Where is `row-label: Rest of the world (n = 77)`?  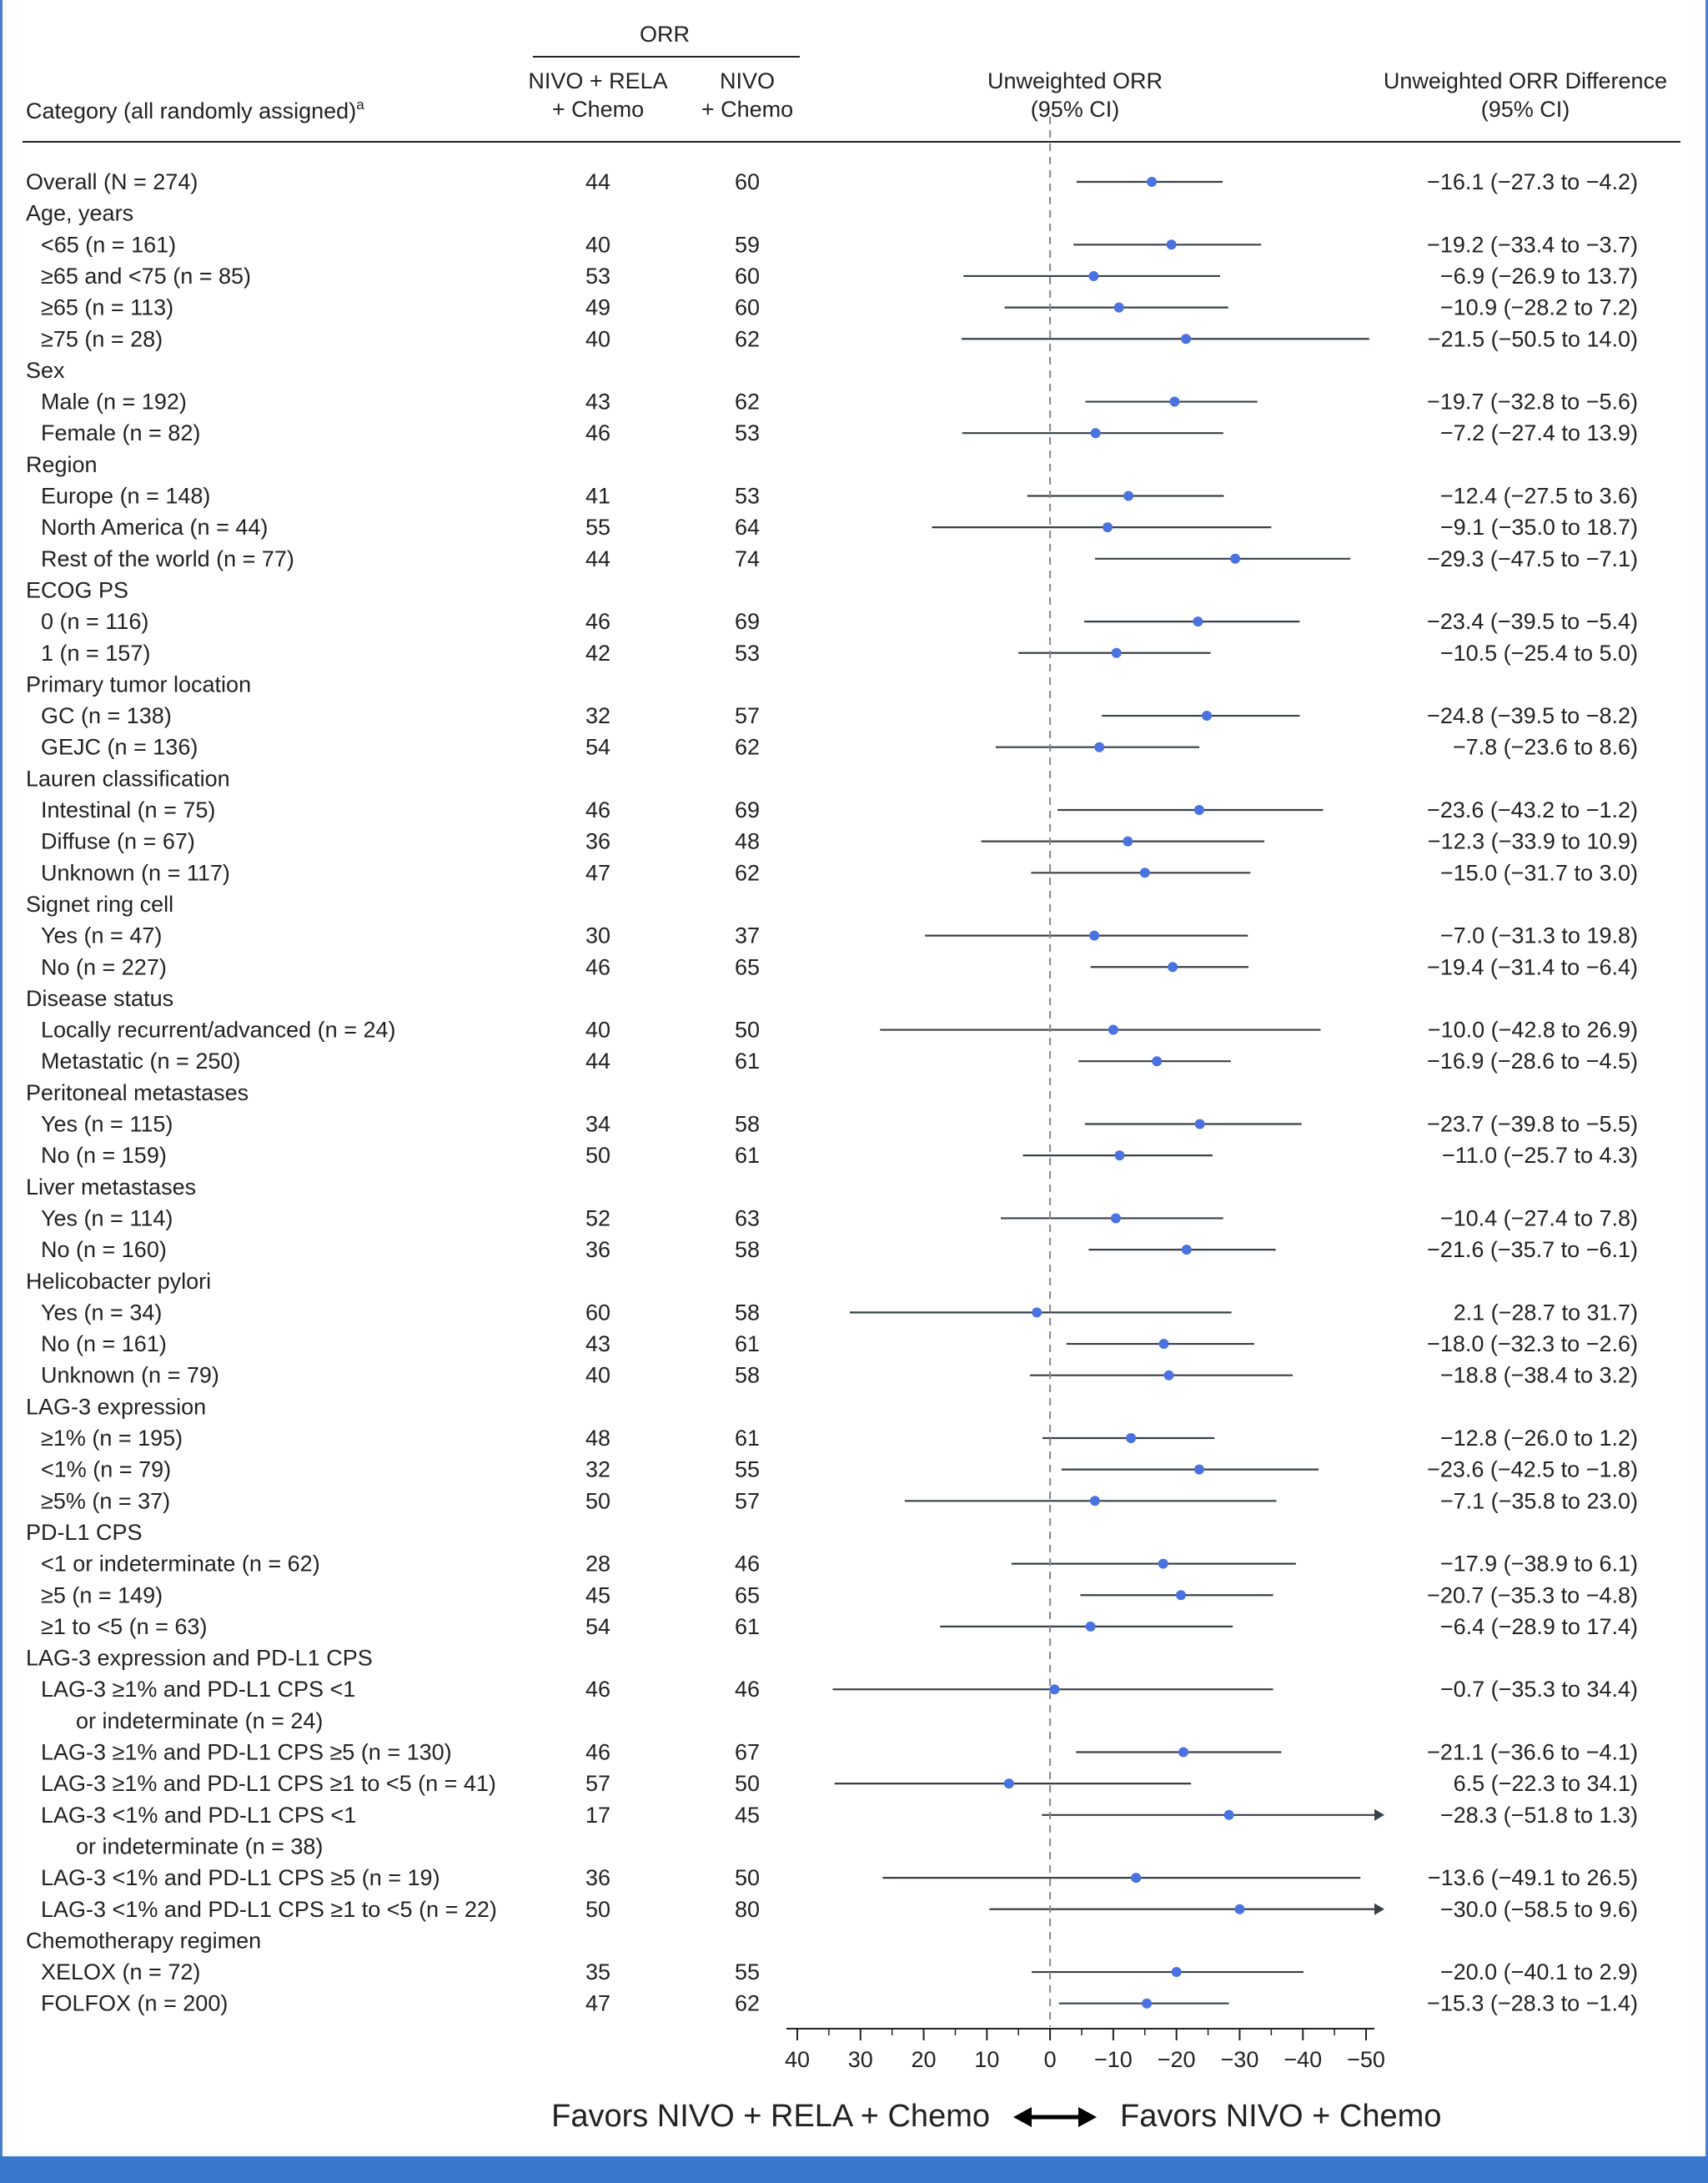 row-label: Rest of the world (n = 77) is located at coordinates (167, 558).